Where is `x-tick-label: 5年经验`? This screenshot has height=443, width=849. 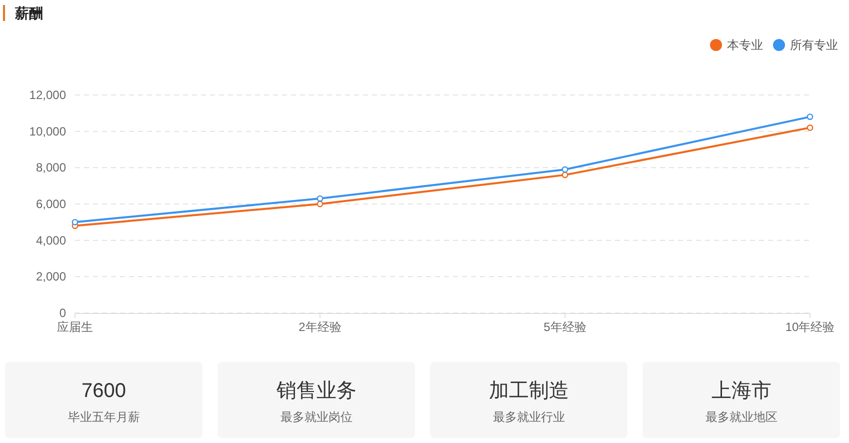
x-tick-label: 5年经验 is located at coordinates (565, 327).